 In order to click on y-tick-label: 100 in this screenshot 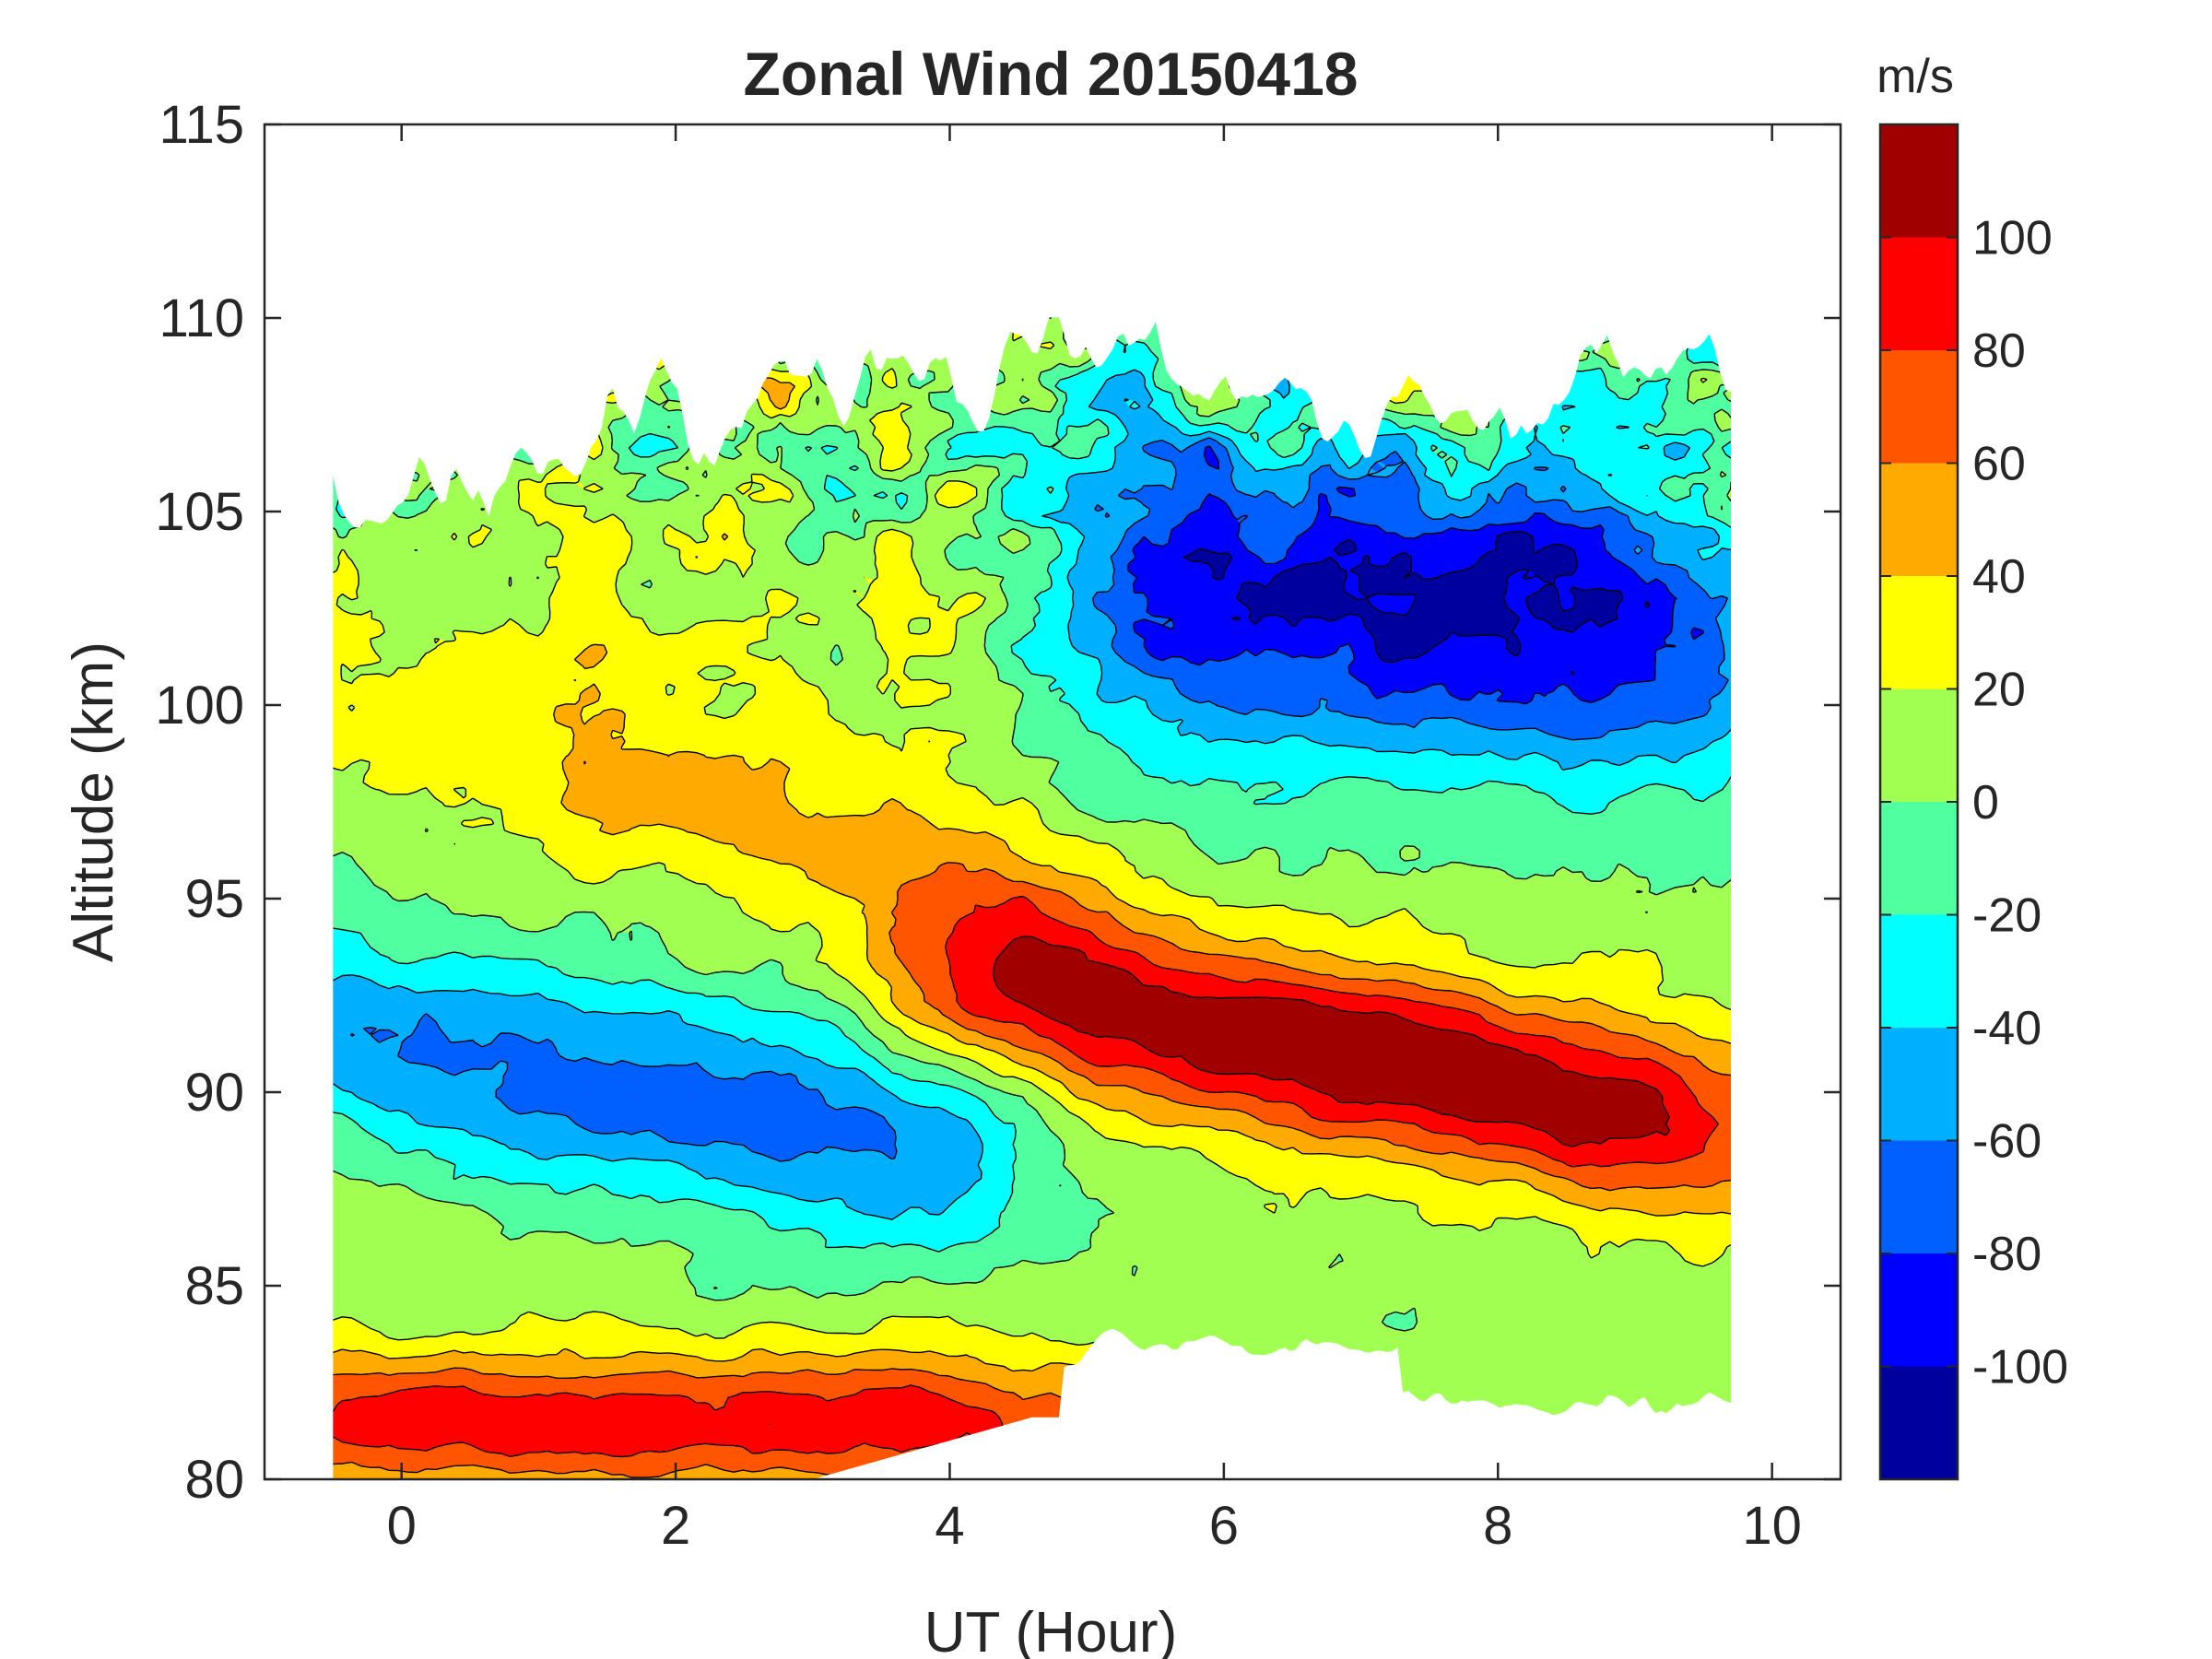, I will do `click(199, 705)`.